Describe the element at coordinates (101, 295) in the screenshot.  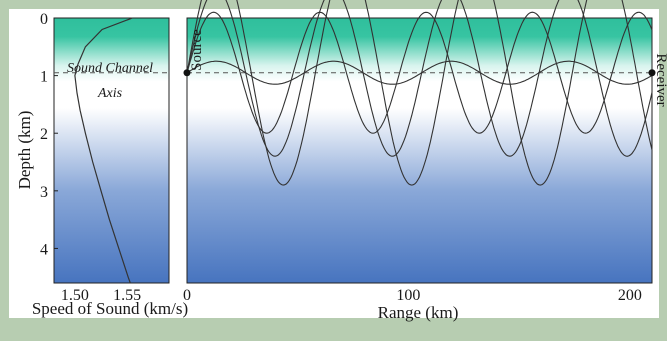
I see `left-x-ticks: 1.50 1.55` at that location.